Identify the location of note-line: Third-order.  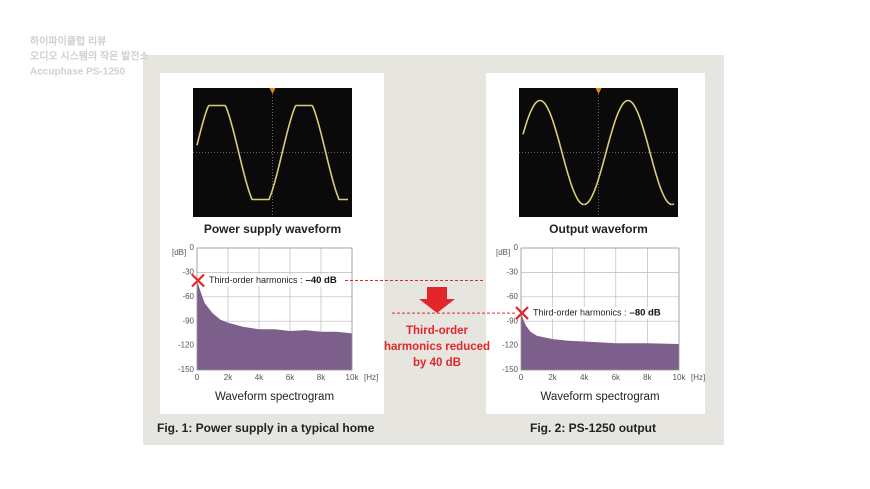
(437, 331).